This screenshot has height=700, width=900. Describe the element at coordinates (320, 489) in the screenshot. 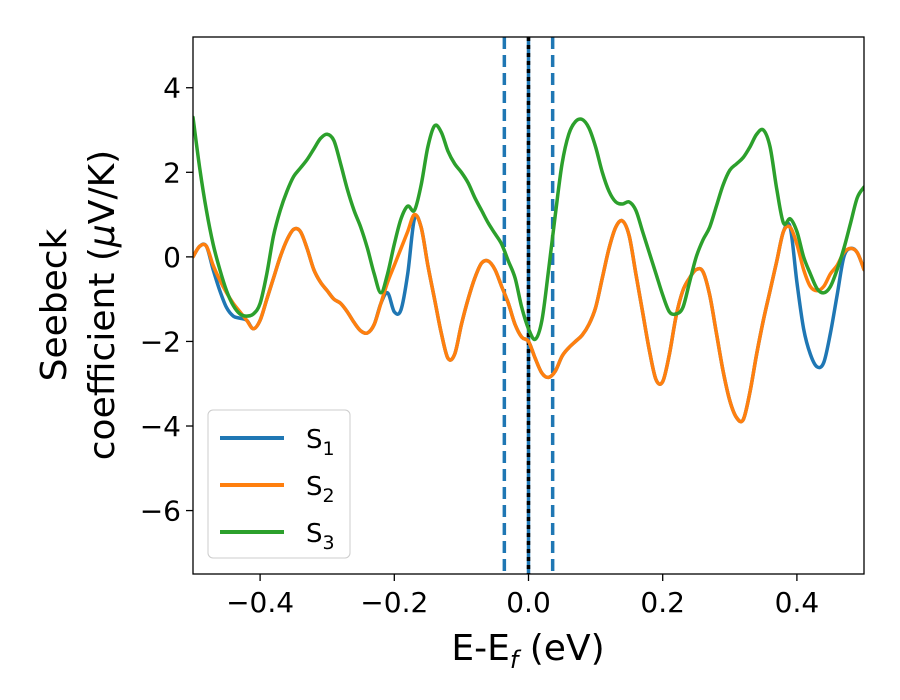

I see `legend-label-s2: S2` at that location.